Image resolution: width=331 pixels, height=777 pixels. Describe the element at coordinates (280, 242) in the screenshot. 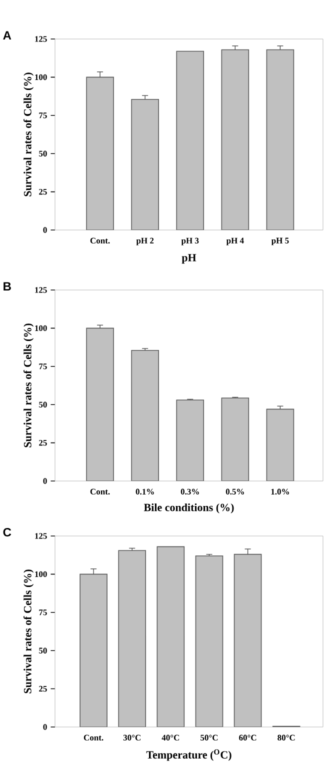

I see `x-tick-label: pH 5` at that location.